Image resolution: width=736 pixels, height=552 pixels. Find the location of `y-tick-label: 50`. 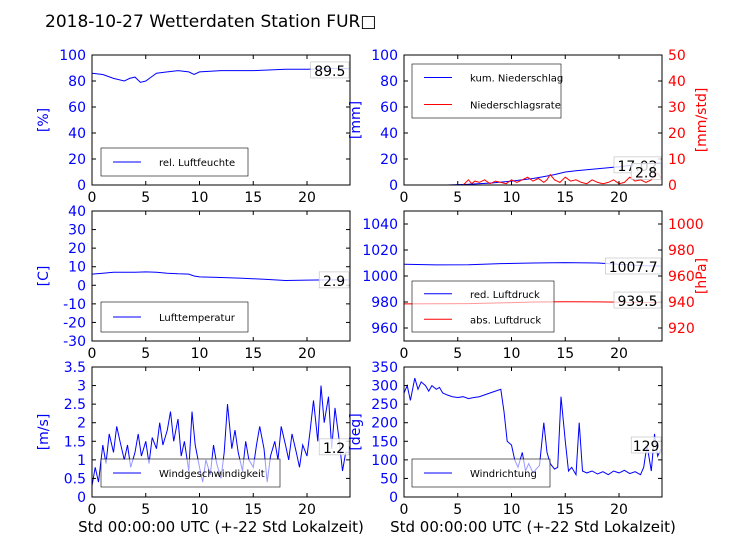

y-tick-label: 50 is located at coordinates (389, 479).